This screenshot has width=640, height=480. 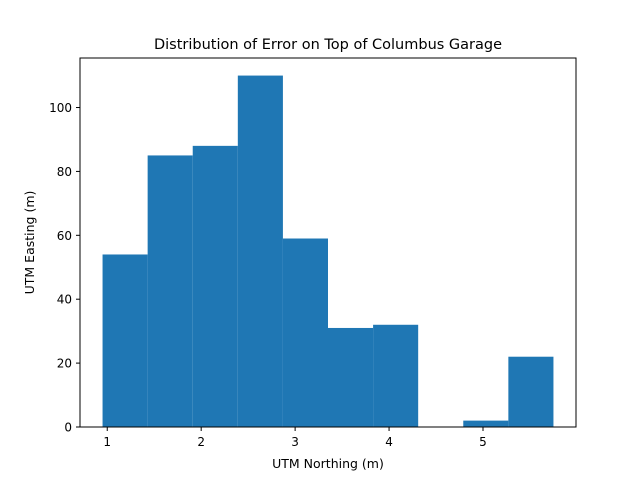 What do you see at coordinates (64, 172) in the screenshot?
I see `y-tick-label: 80` at bounding box center [64, 172].